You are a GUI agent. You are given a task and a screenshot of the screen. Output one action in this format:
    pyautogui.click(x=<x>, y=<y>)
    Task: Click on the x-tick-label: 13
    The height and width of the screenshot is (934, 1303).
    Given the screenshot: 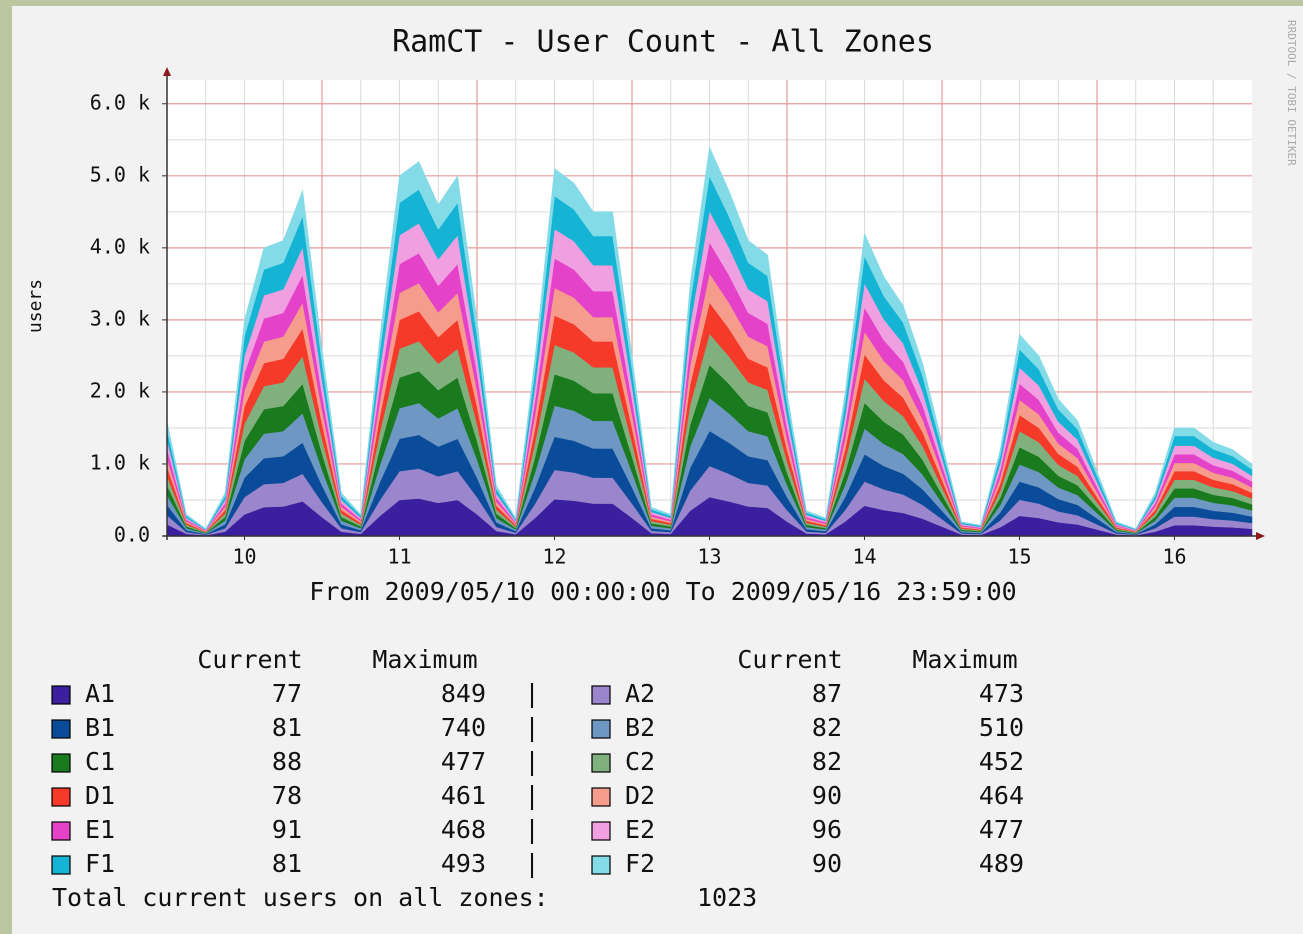 What is the action you would take?
    pyautogui.click(x=709, y=557)
    